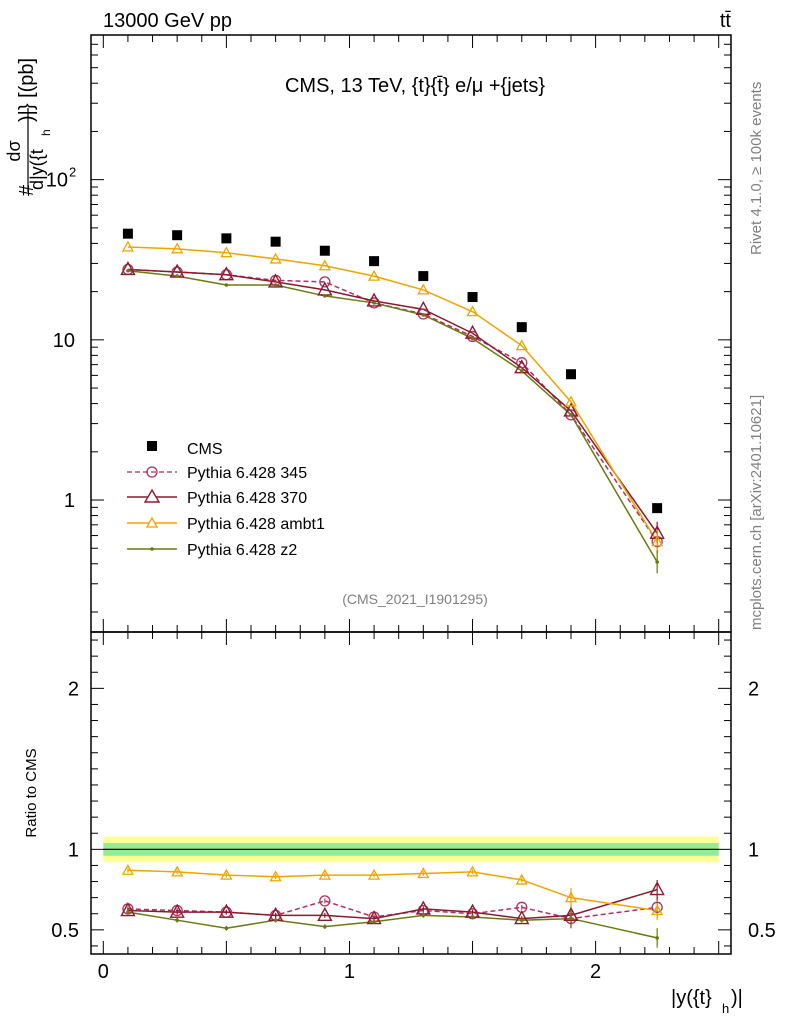 Image resolution: width=786 pixels, height=1024 pixels. What do you see at coordinates (756, 512) in the screenshot?
I see `mcplots-label: mcplots.cern.ch [arXiv:2401.10621]` at bounding box center [756, 512].